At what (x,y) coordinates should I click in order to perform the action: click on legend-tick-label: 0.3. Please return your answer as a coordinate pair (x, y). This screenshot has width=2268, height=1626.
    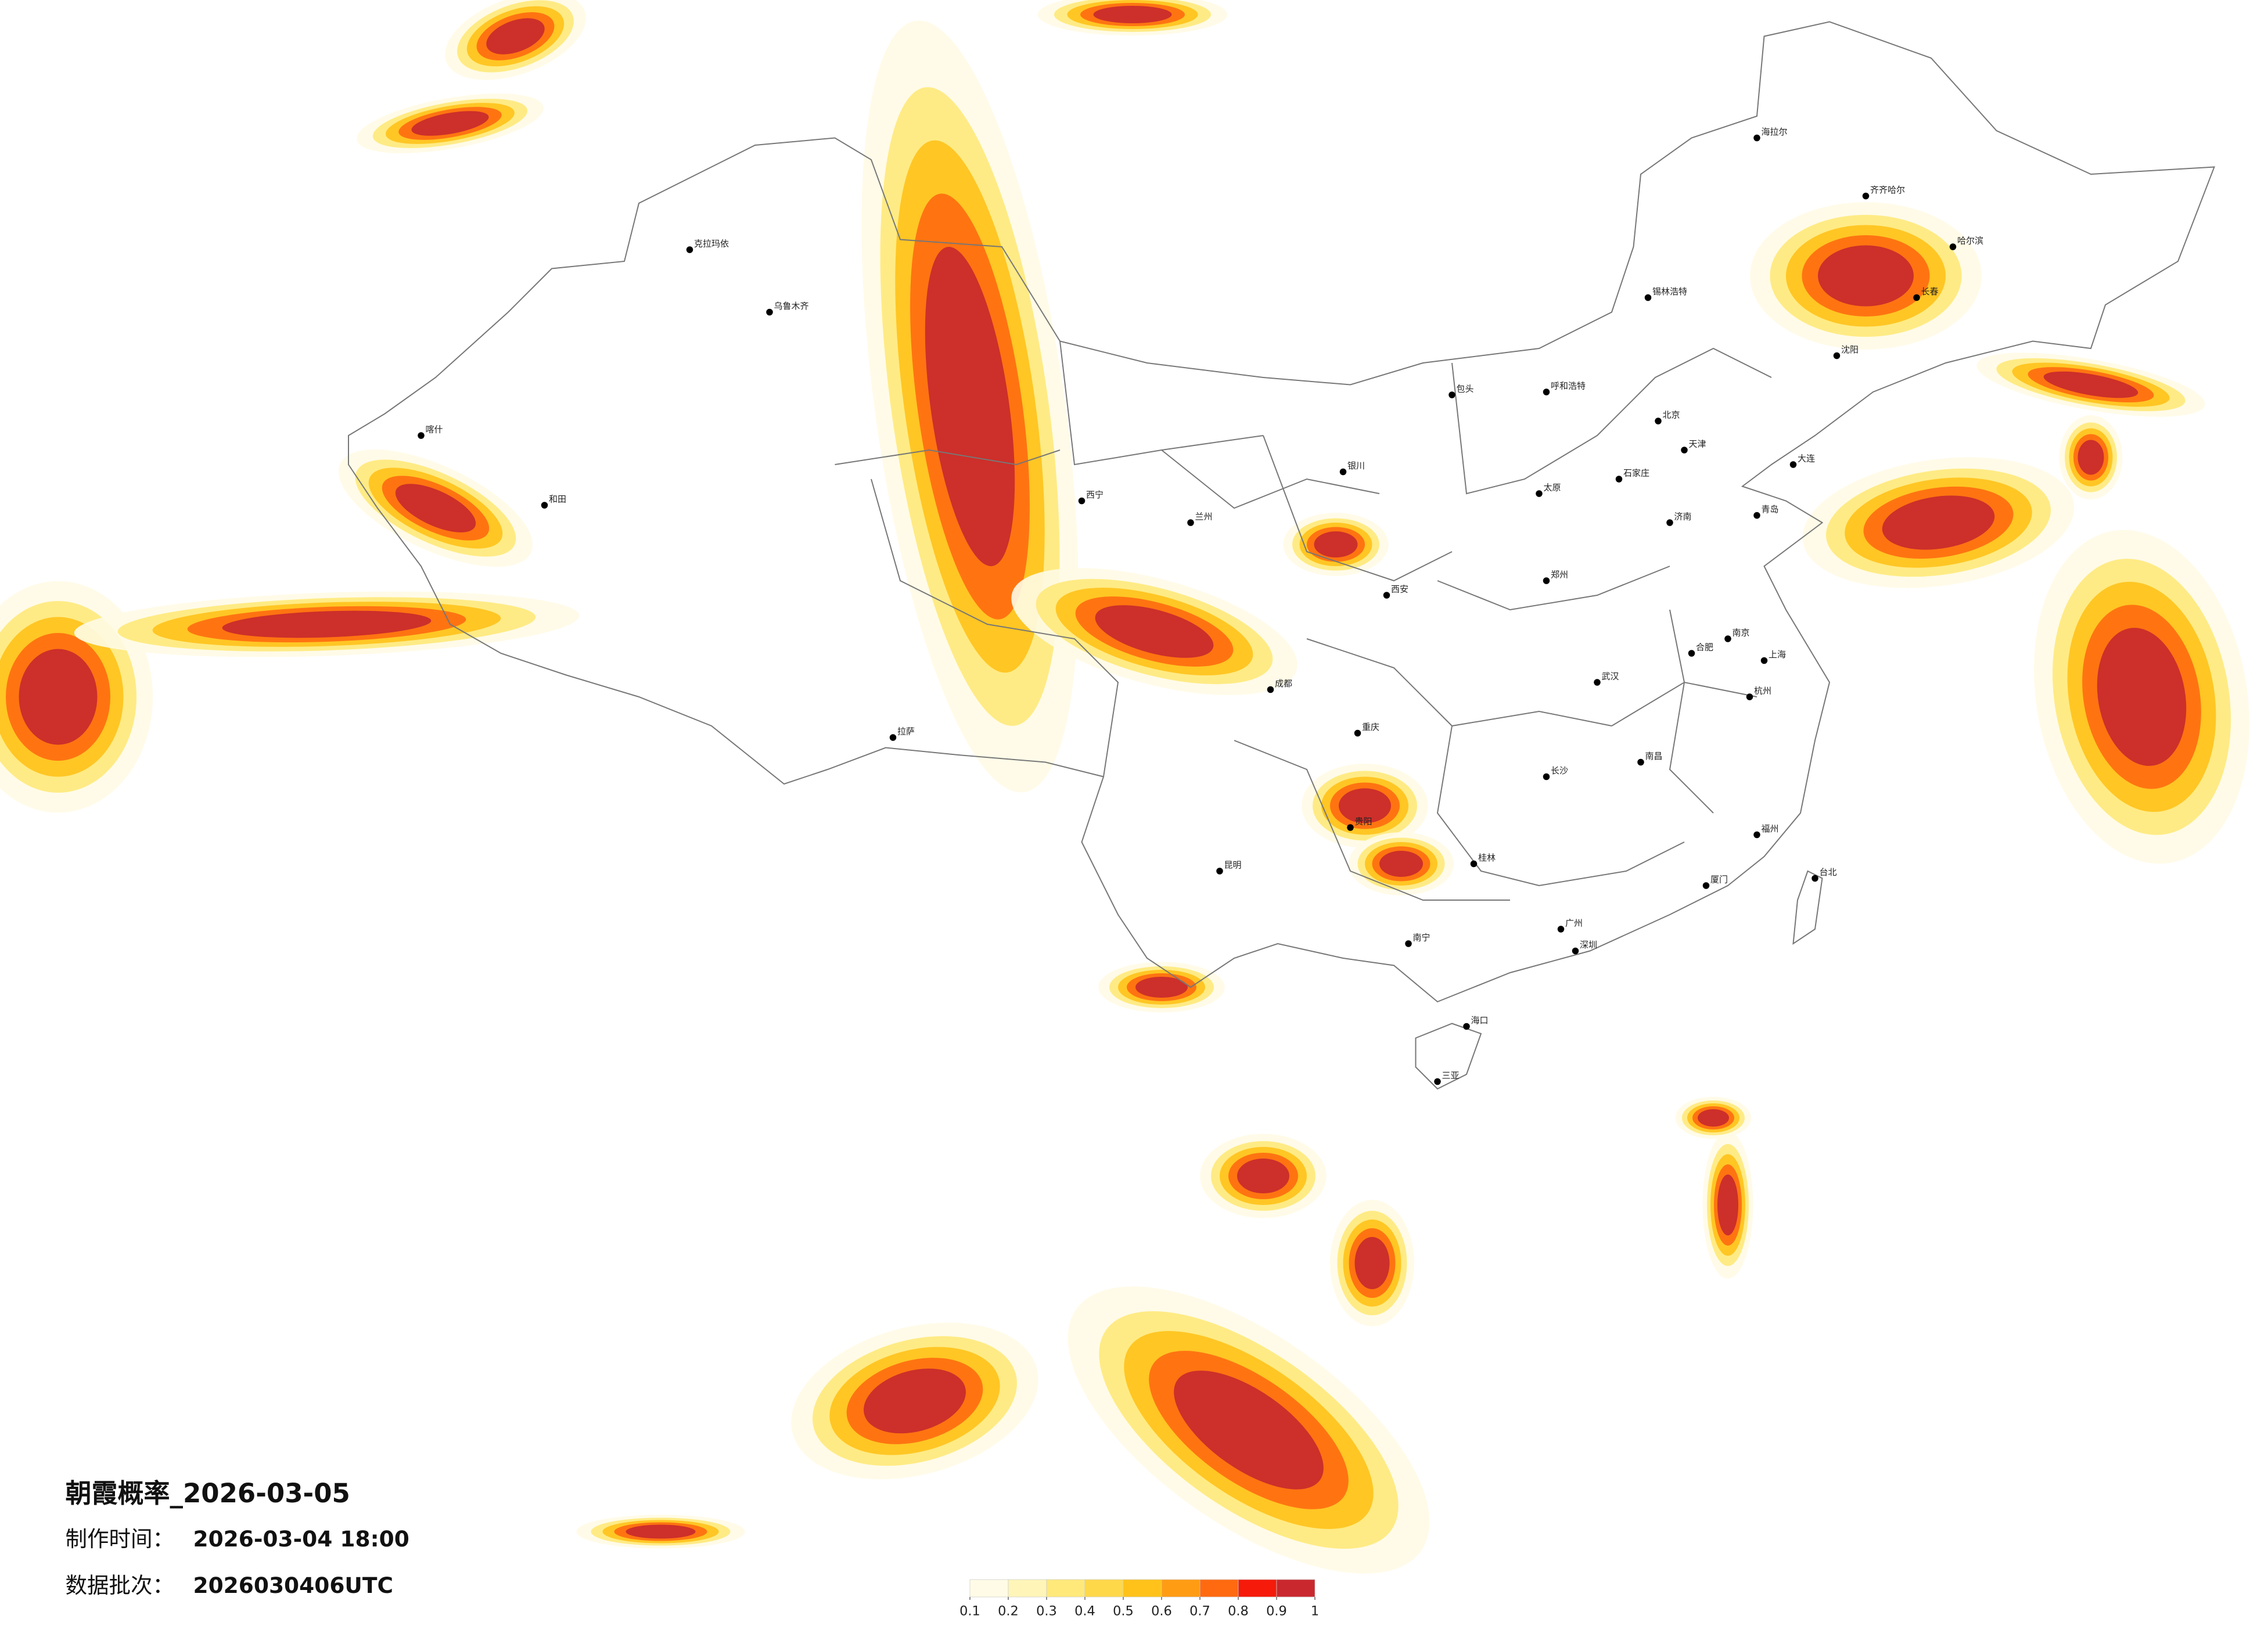
    Looking at the image, I should click on (1046, 1612).